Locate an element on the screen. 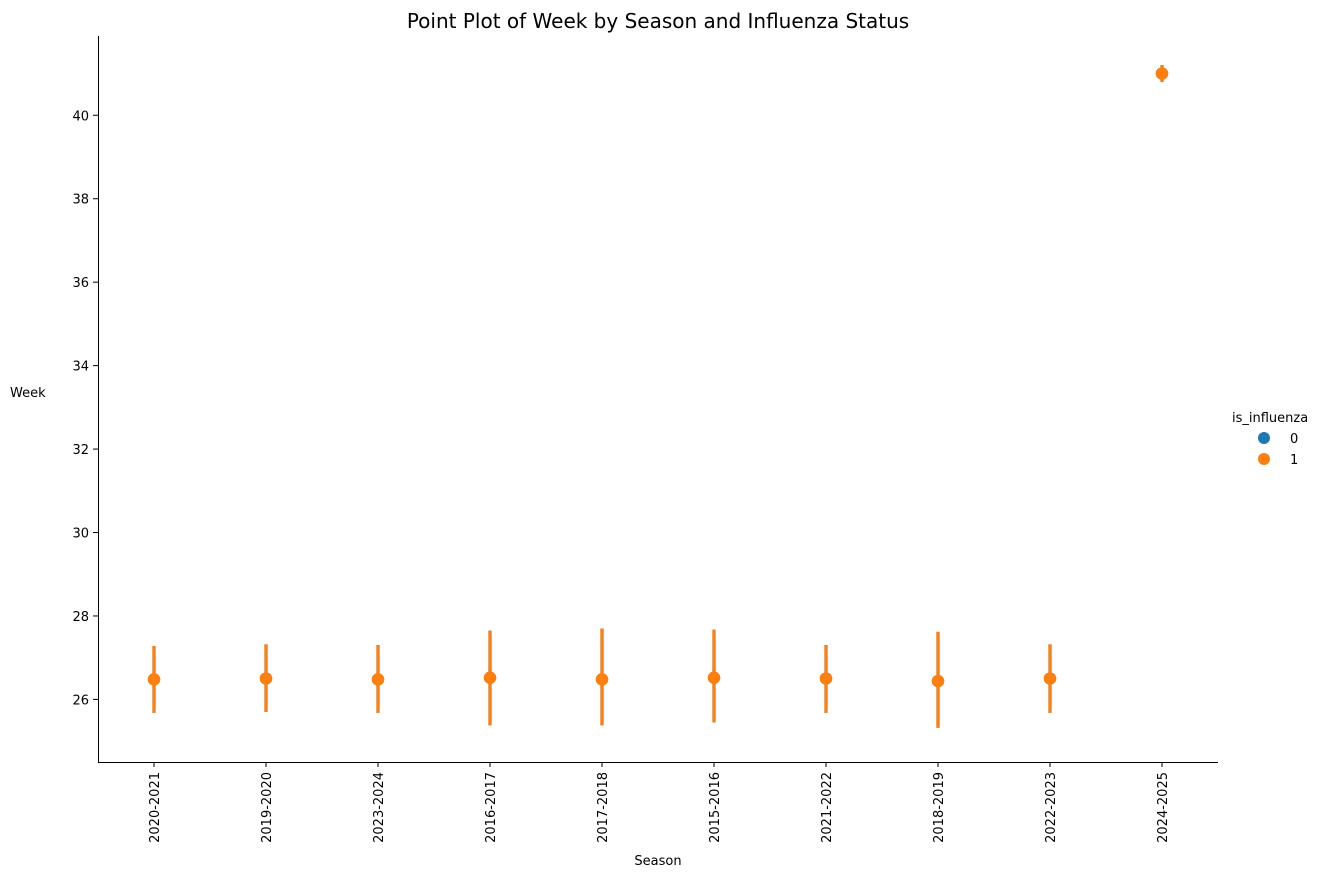  legend-label: 0 is located at coordinates (1294, 439).